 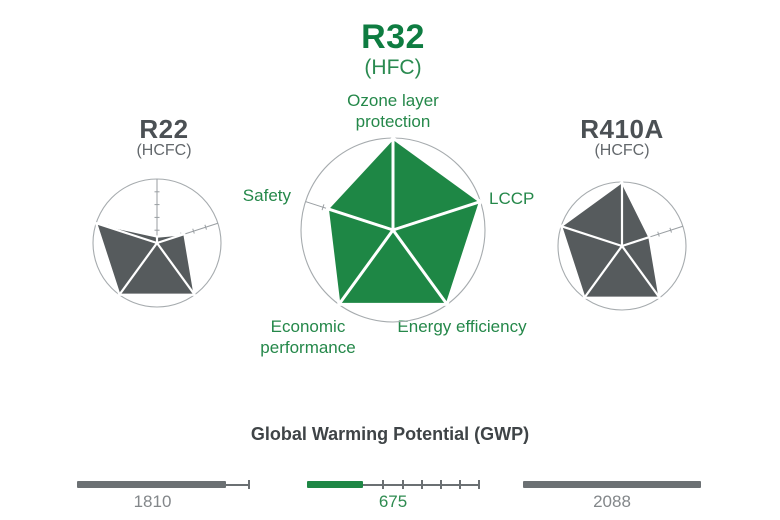 What do you see at coordinates (612, 501) in the screenshot?
I see `gwp-value-r410a: 2088` at bounding box center [612, 501].